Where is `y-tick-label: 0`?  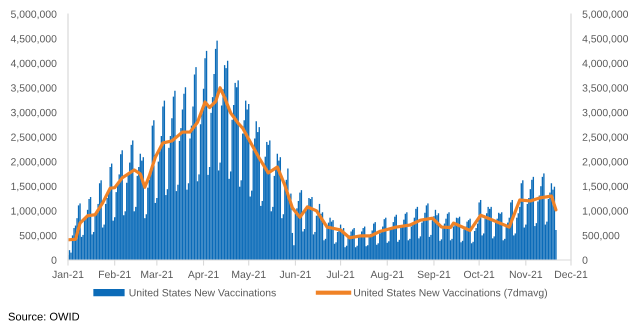
y-tick-label: 0 is located at coordinates (54, 260).